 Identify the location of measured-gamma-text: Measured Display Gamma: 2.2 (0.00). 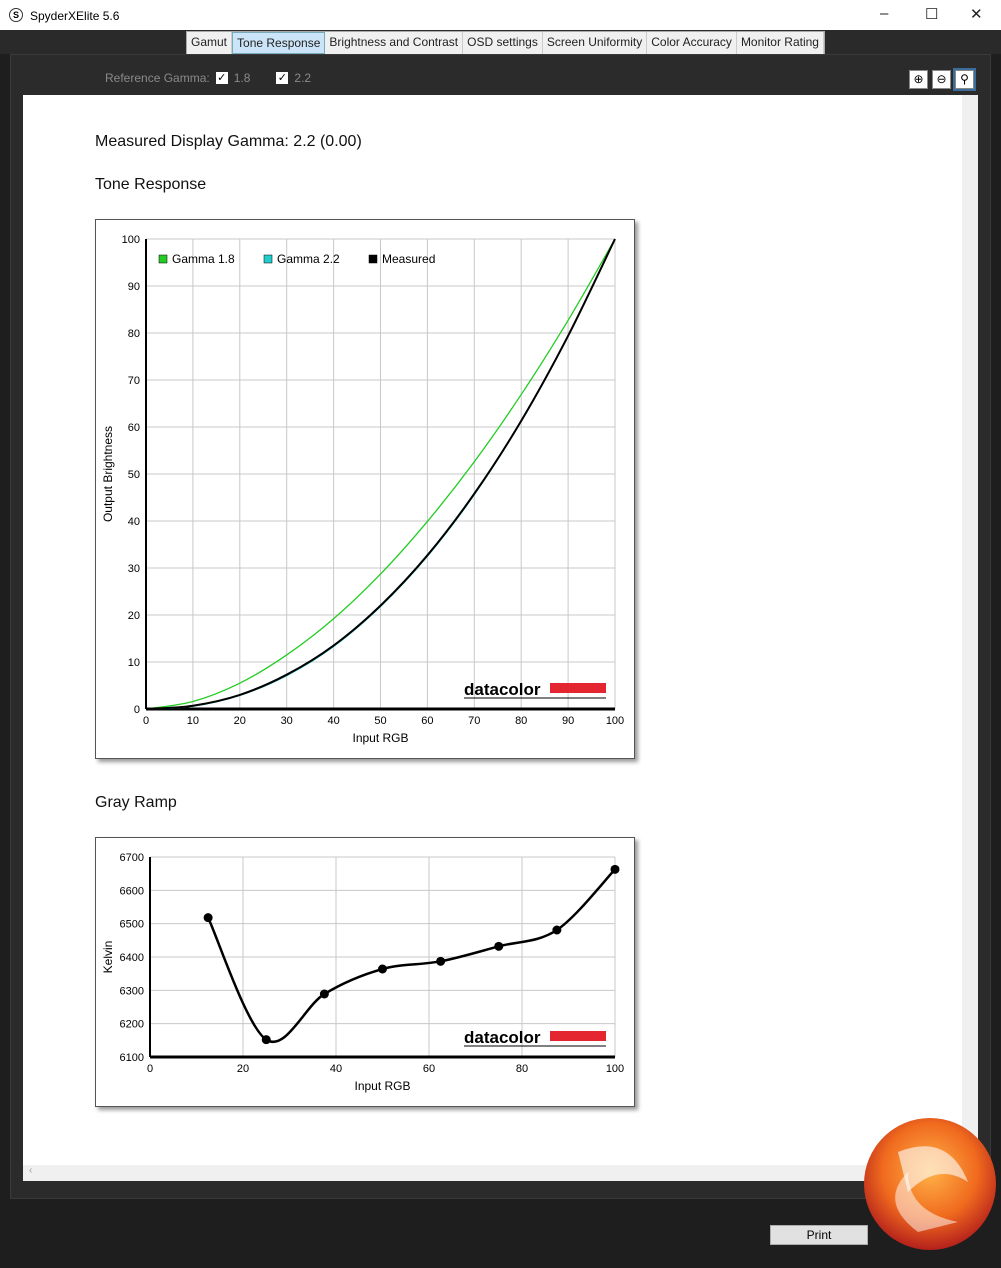
(228, 141).